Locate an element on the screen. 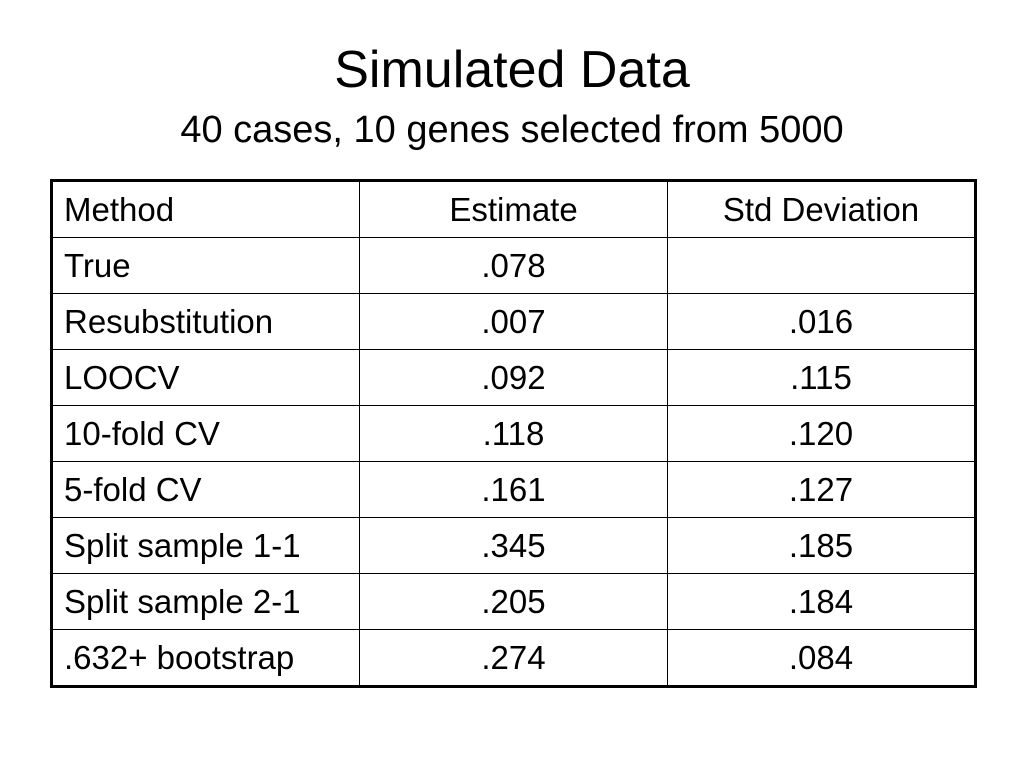 Image resolution: width=1024 pixels, height=768 pixels. table-row: Split sample 1-1 .345 .185 is located at coordinates (513, 545).